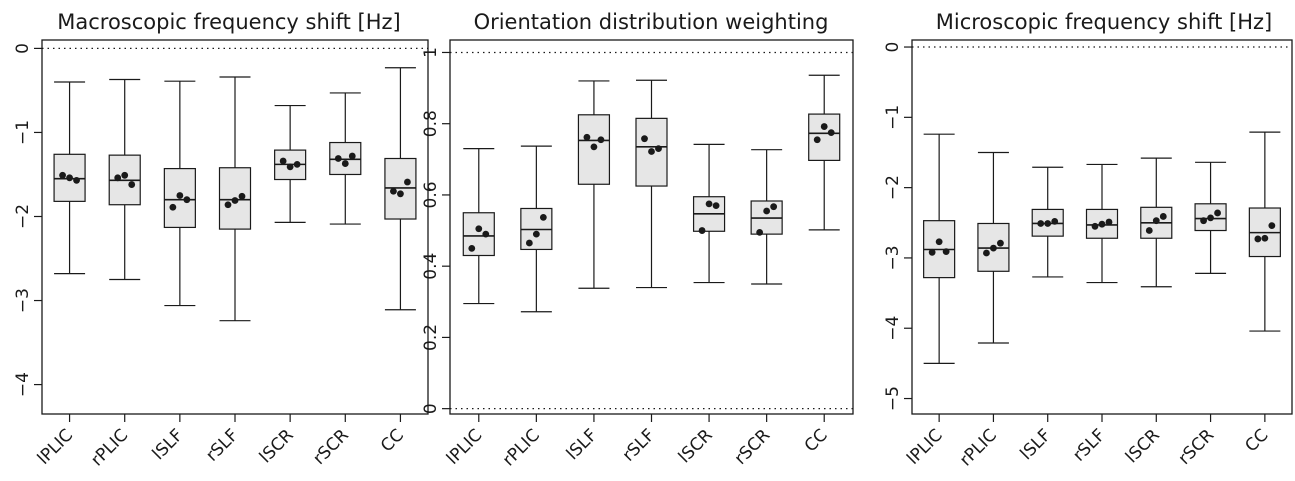  I want to click on box-lslf, so click(1047, 222).